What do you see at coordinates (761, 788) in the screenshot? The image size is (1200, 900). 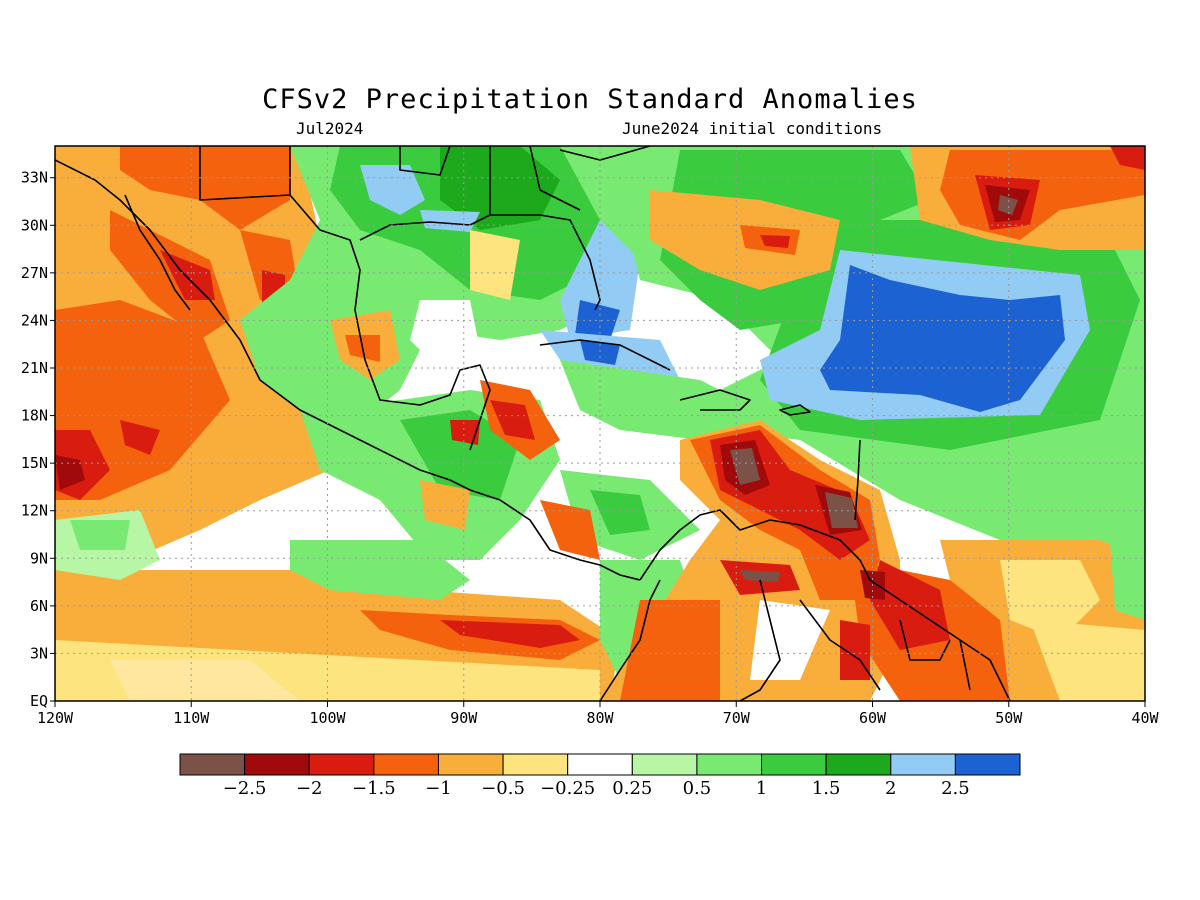 I see `colorbar-label: 1` at bounding box center [761, 788].